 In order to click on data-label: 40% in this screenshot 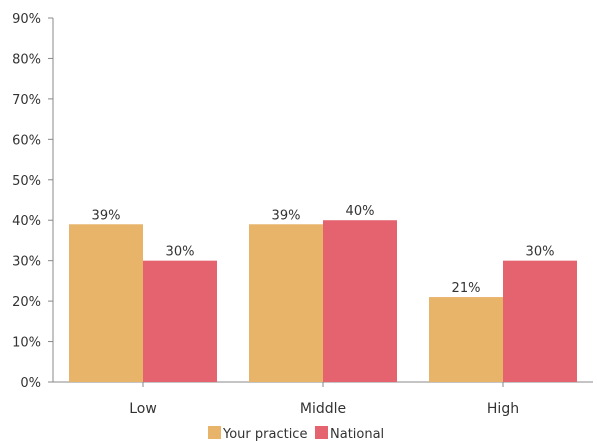, I will do `click(360, 211)`.